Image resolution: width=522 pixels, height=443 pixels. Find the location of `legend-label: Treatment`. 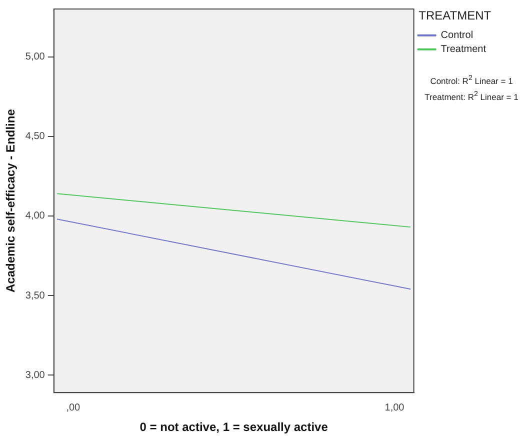

legend-label: Treatment is located at coordinates (463, 50).